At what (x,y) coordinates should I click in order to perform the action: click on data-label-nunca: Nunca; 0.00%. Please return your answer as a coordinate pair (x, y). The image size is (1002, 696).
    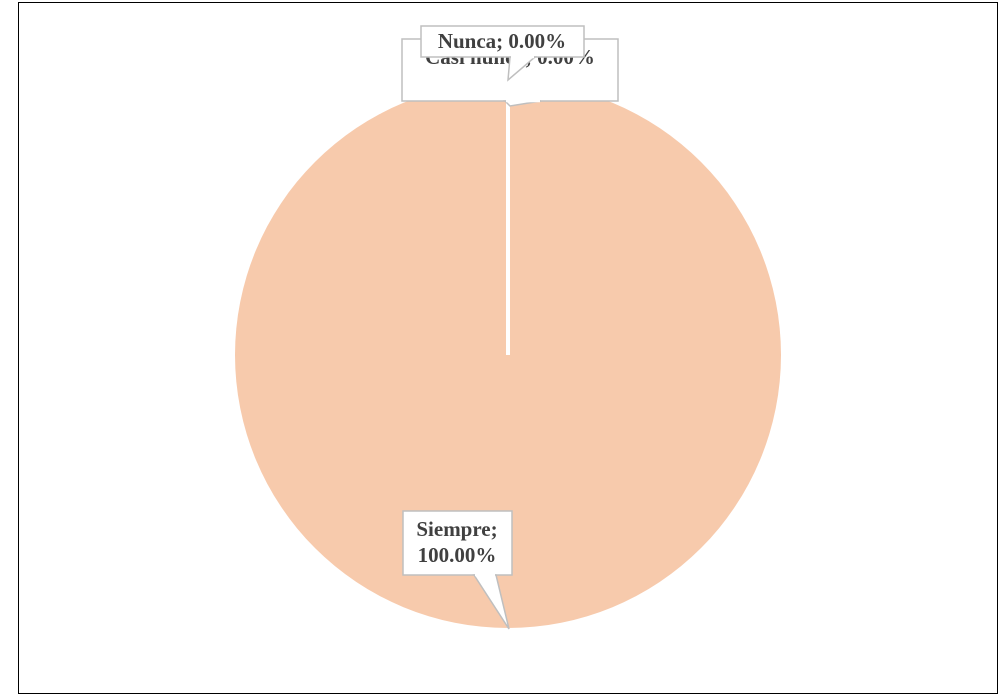
    Looking at the image, I should click on (502, 53).